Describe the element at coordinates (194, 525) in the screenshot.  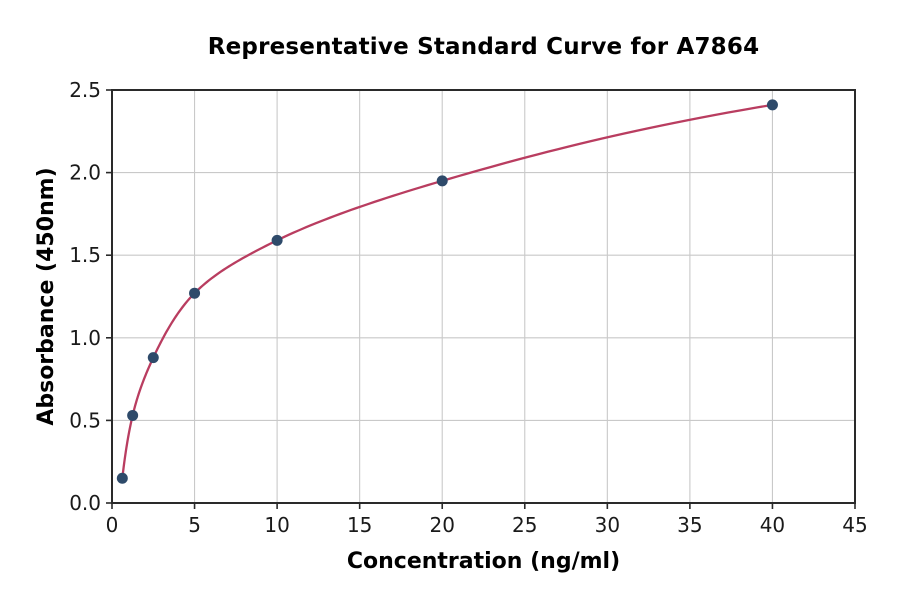
I see `x-tick-label: 5` at that location.